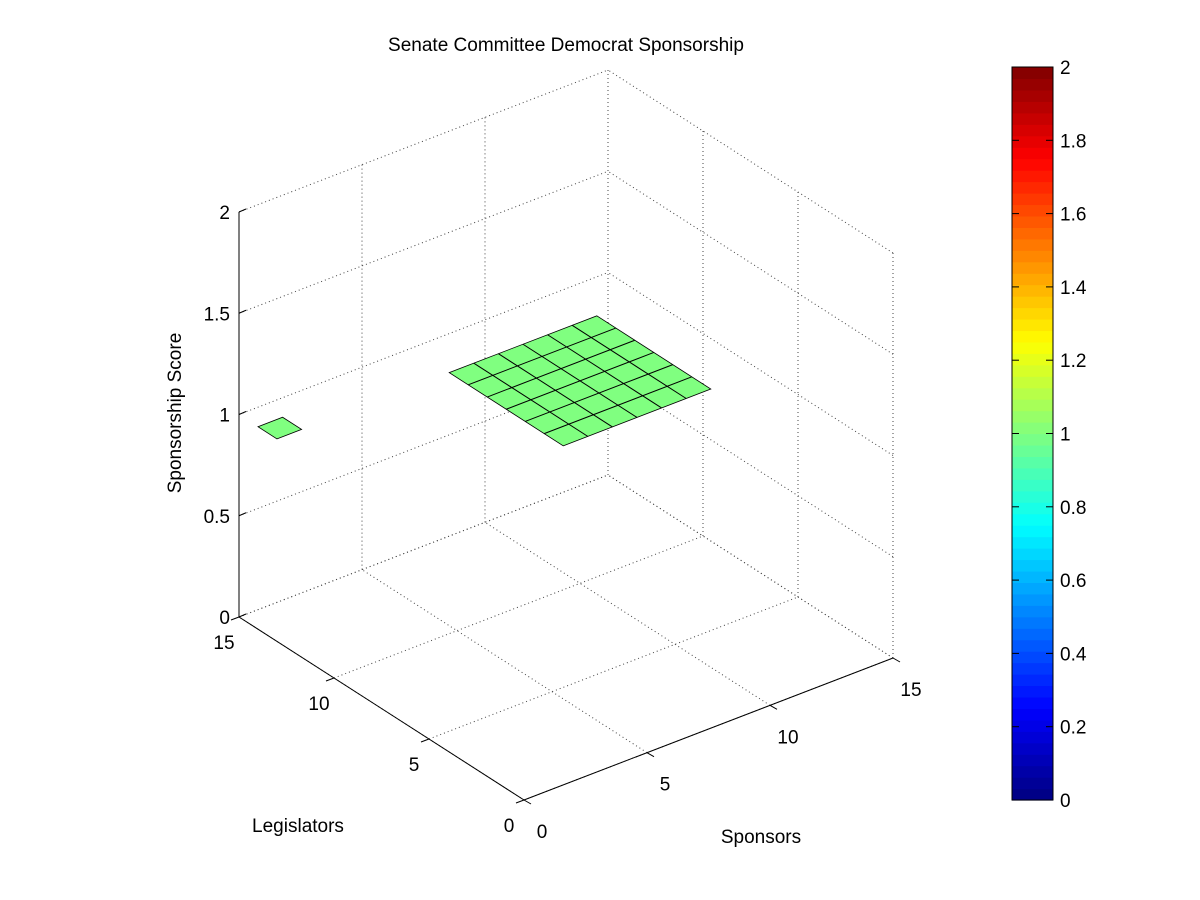 The image size is (1200, 900). I want to click on y-tick-label: 0, so click(509, 826).